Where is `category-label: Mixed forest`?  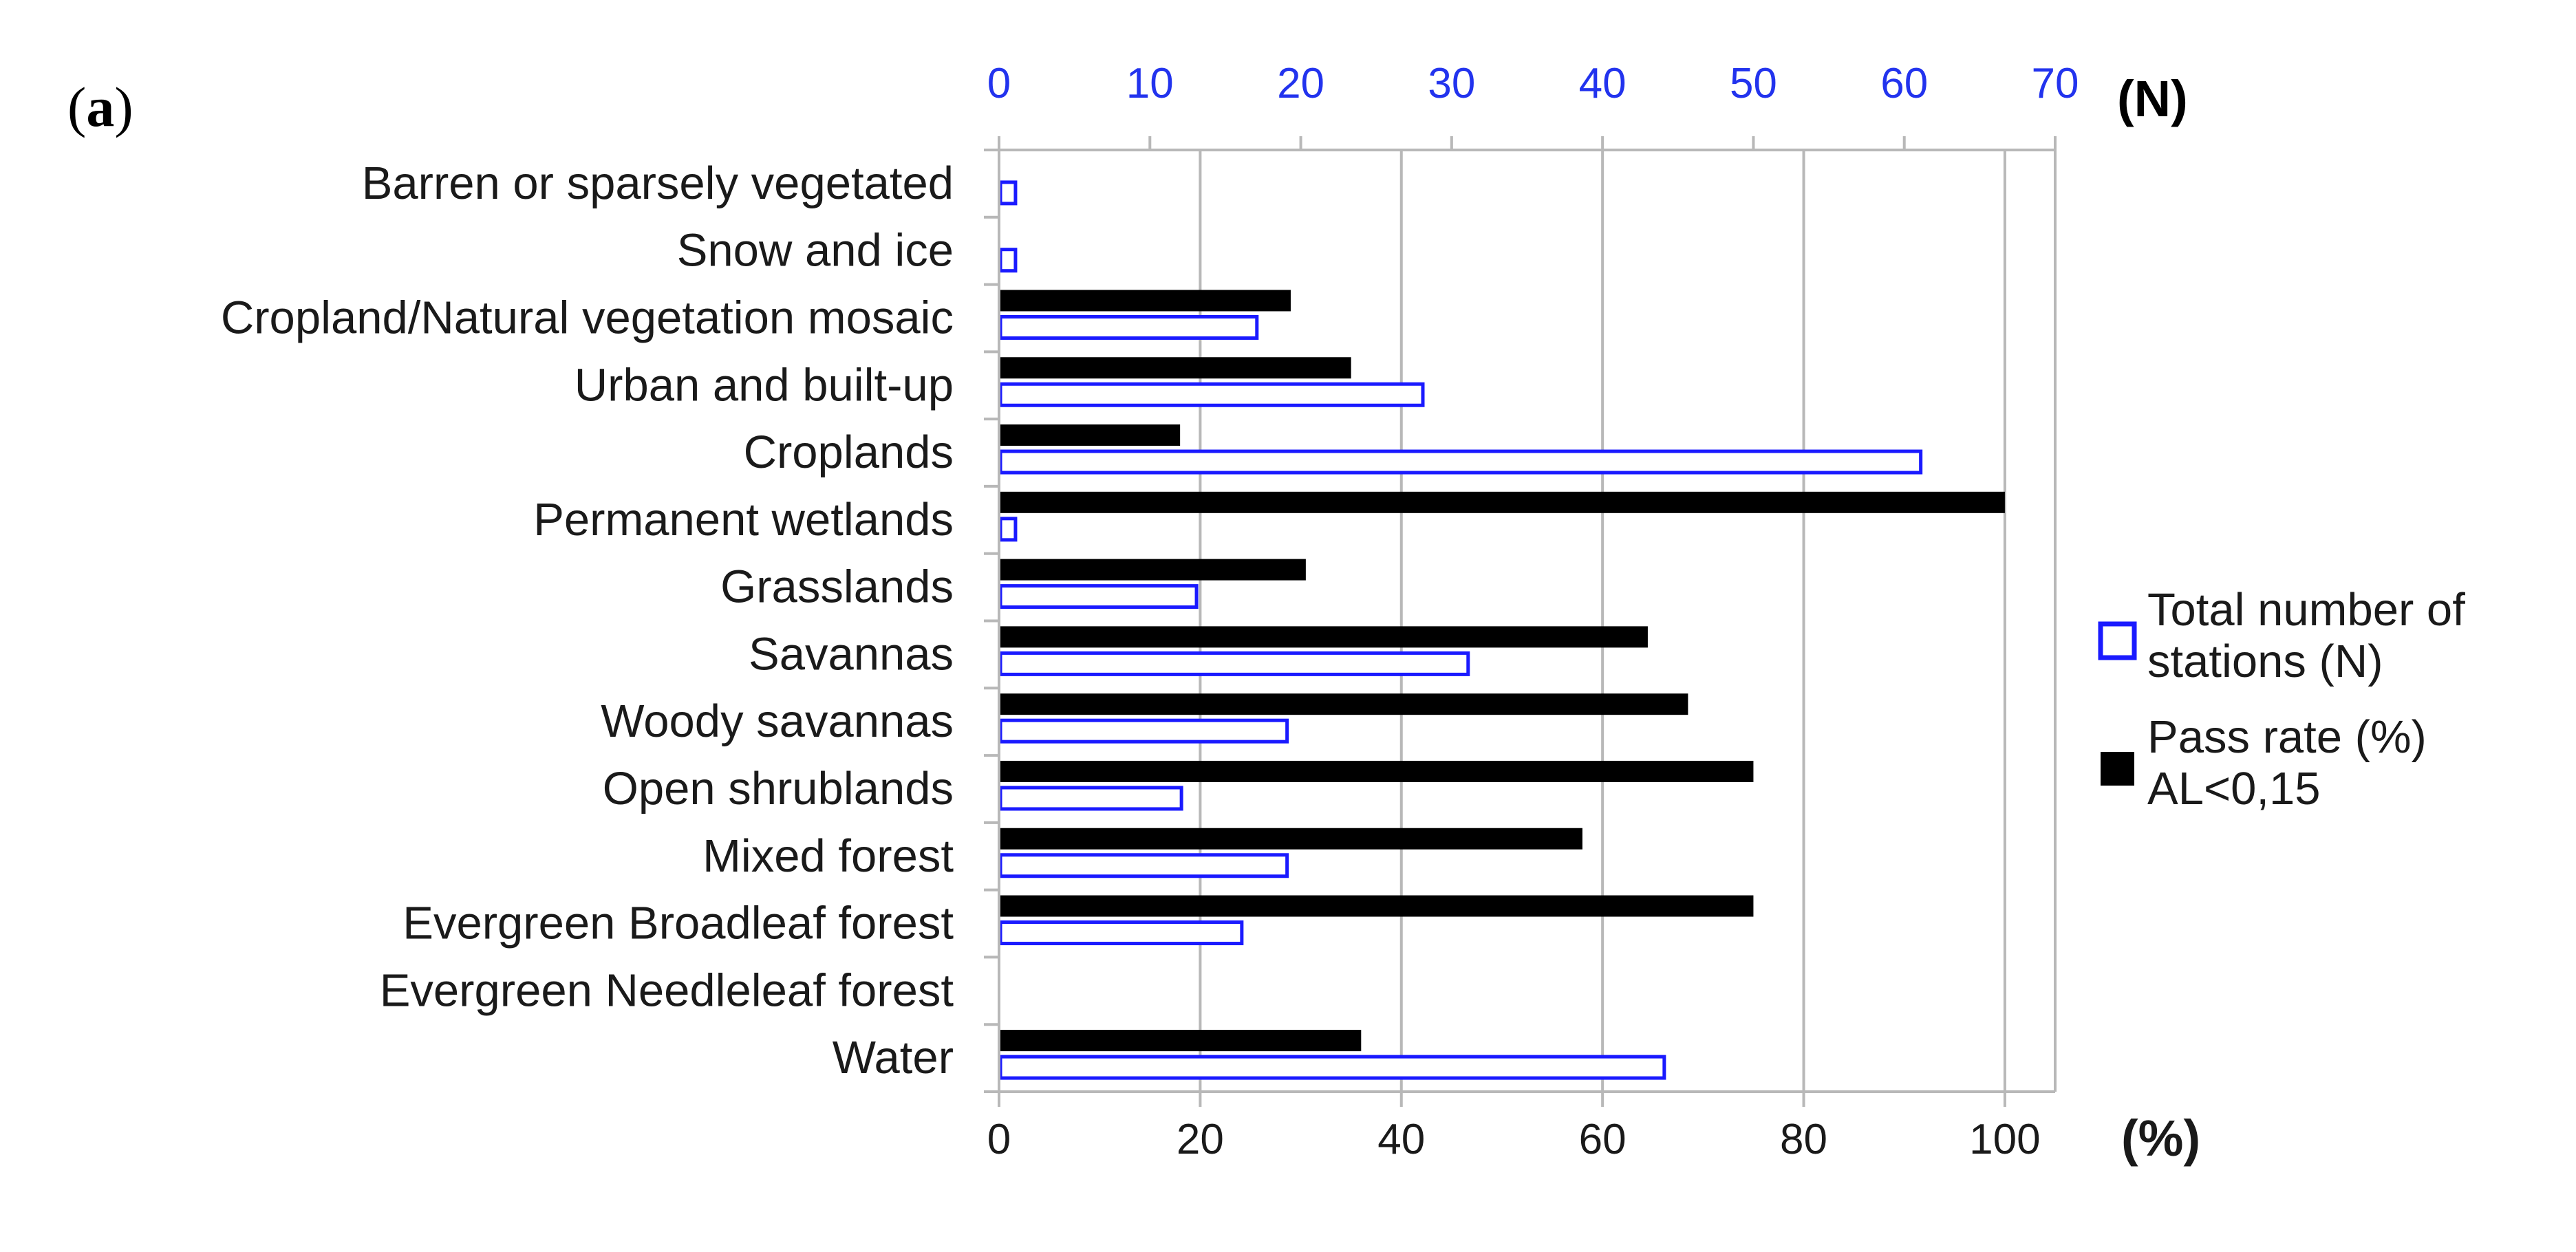 category-label: Mixed forest is located at coordinates (828, 856).